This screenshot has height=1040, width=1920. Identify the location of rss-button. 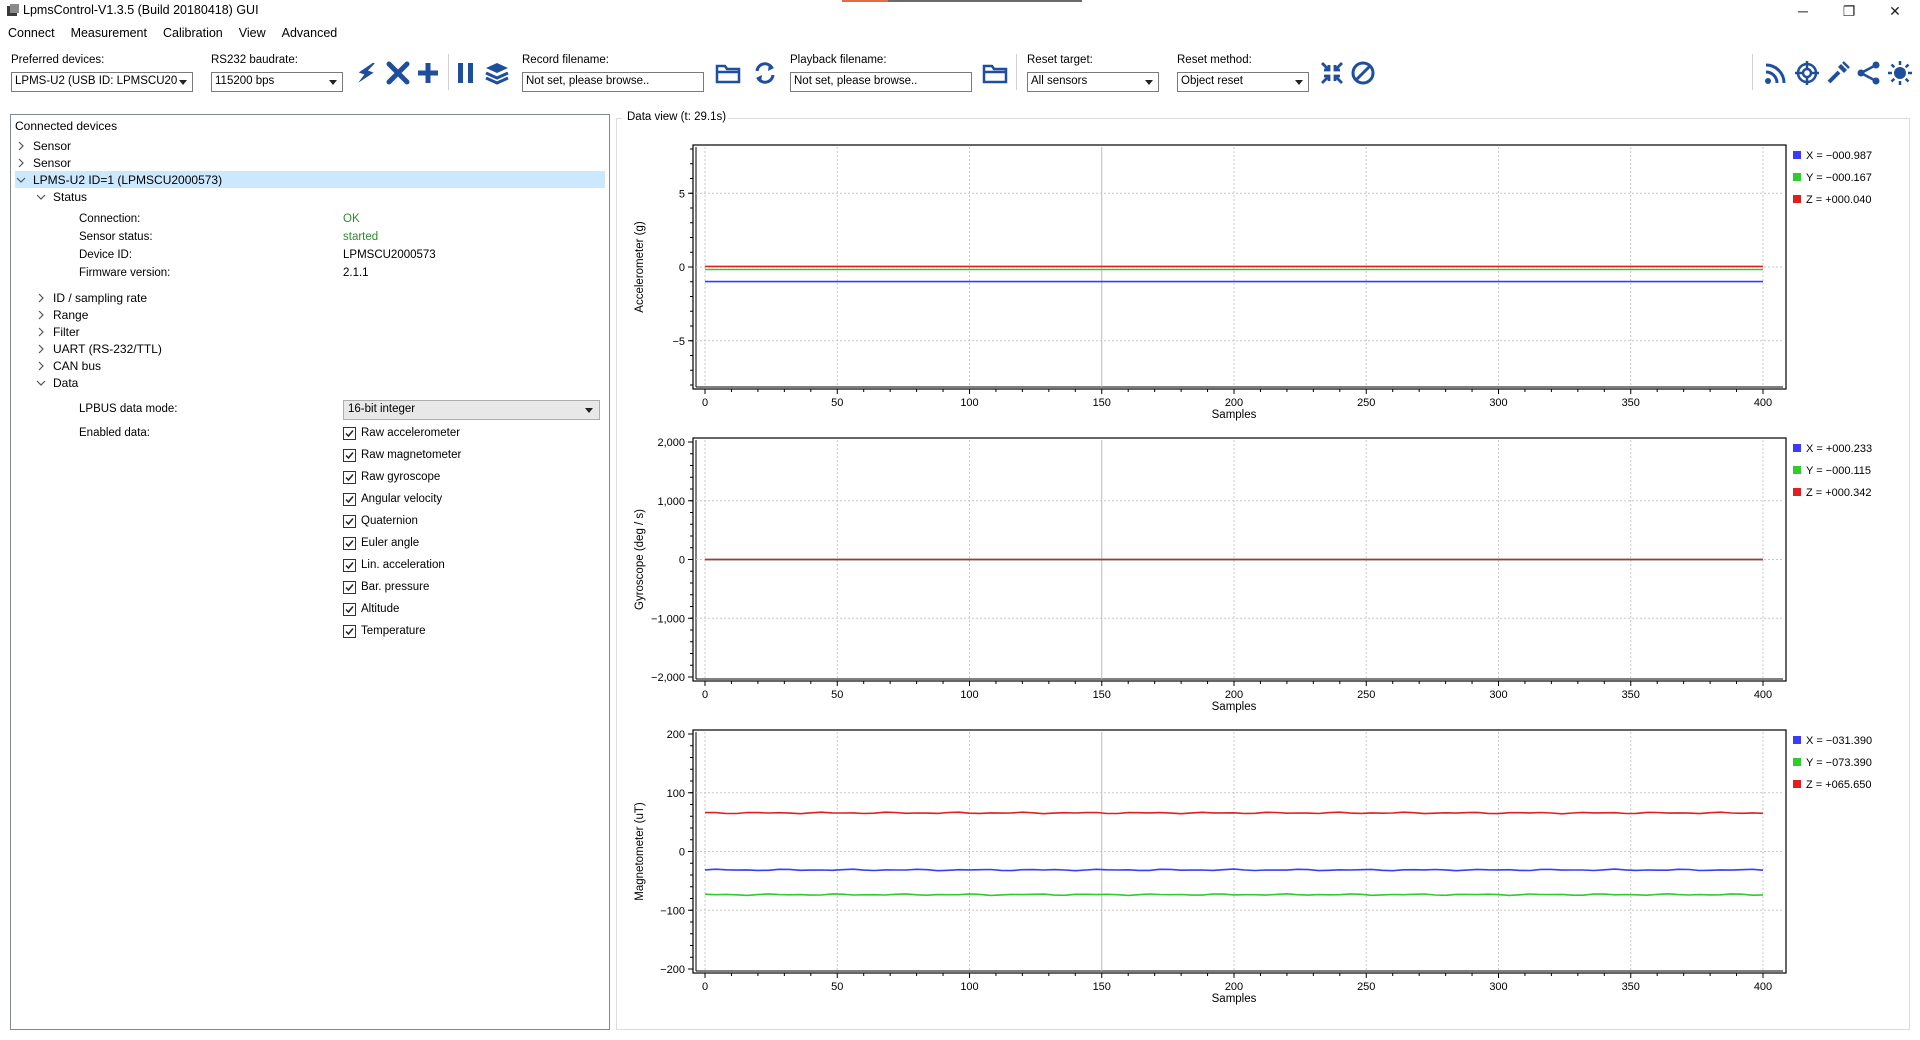
(1776, 73).